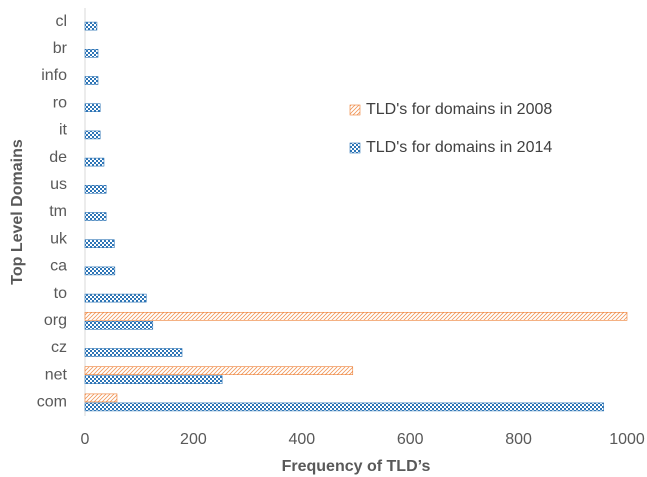  What do you see at coordinates (60, 102) in the screenshot?
I see `y-tick-label: ro` at bounding box center [60, 102].